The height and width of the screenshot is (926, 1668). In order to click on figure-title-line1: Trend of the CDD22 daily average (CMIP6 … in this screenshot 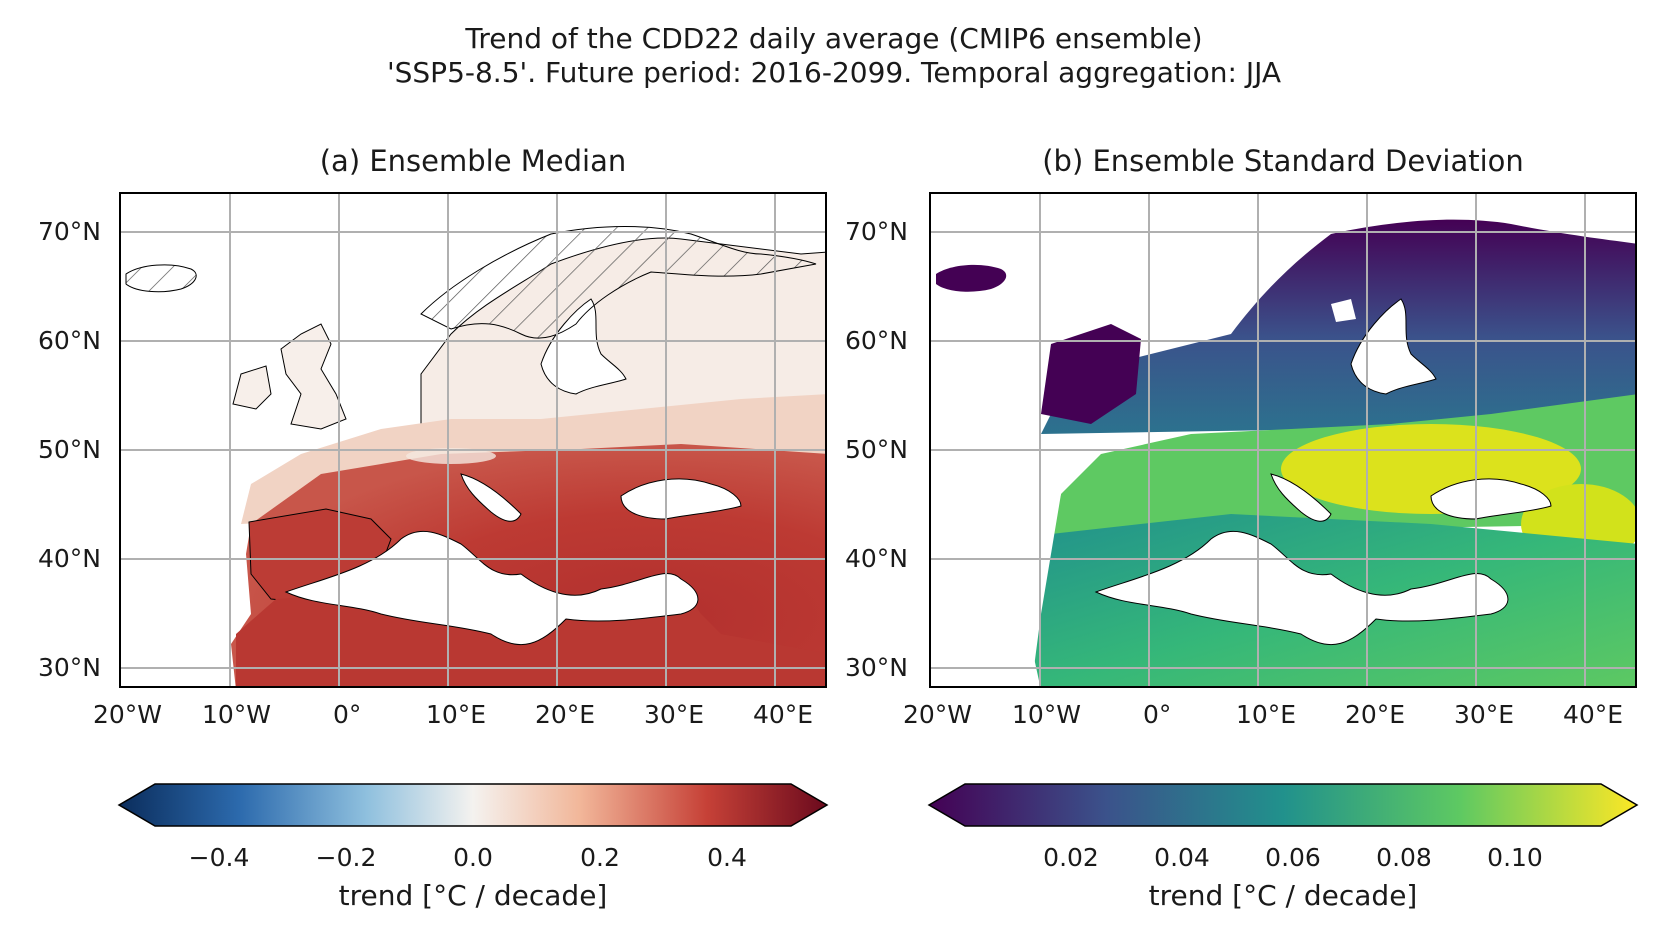, I will do `click(834, 38)`.